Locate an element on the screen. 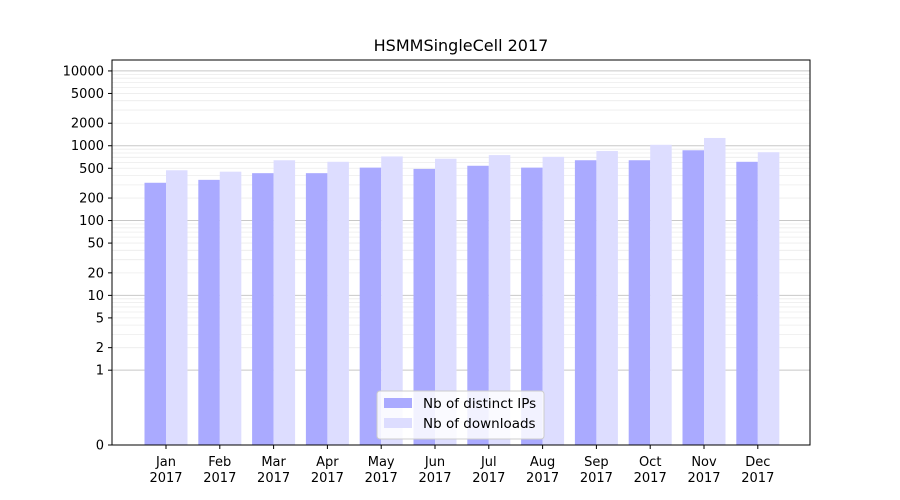 The image size is (900, 500). legend: Nb of distinct IPs Nb of downloads is located at coordinates (460, 415).